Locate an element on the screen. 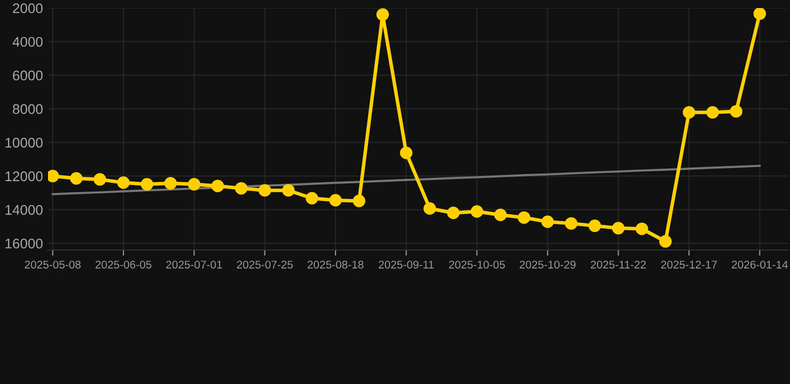 The image size is (790, 384). line-series is located at coordinates (406, 180).